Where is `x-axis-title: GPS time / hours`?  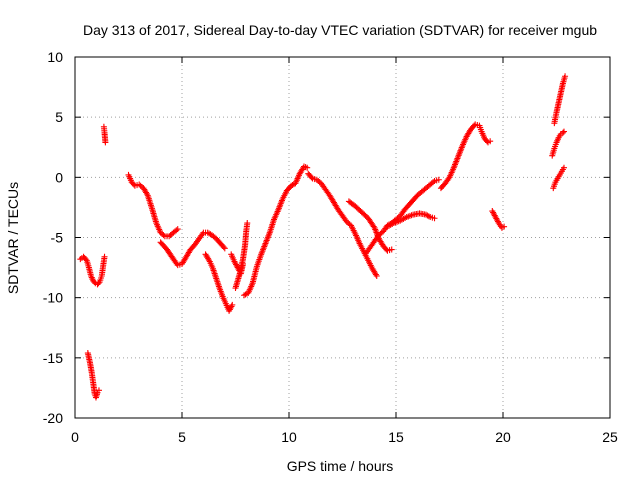 x-axis-title: GPS time / hours is located at coordinates (340, 466).